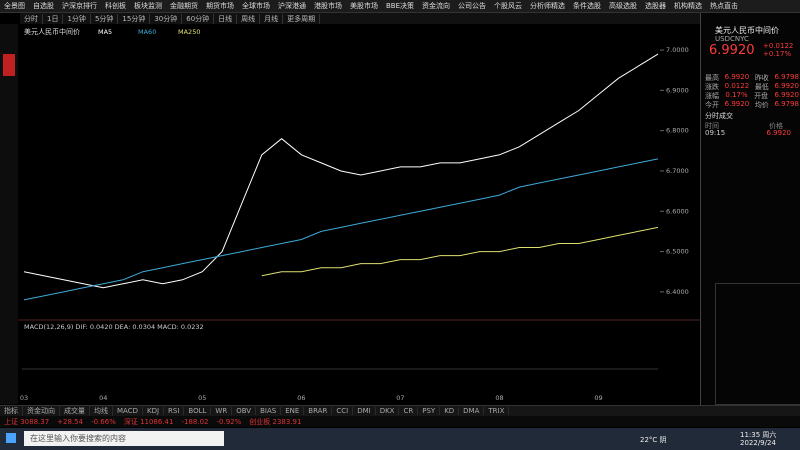 The width and height of the screenshot is (800, 450). Describe the element at coordinates (436, 6) in the screenshot. I see `menu-item: 资金流向` at that location.